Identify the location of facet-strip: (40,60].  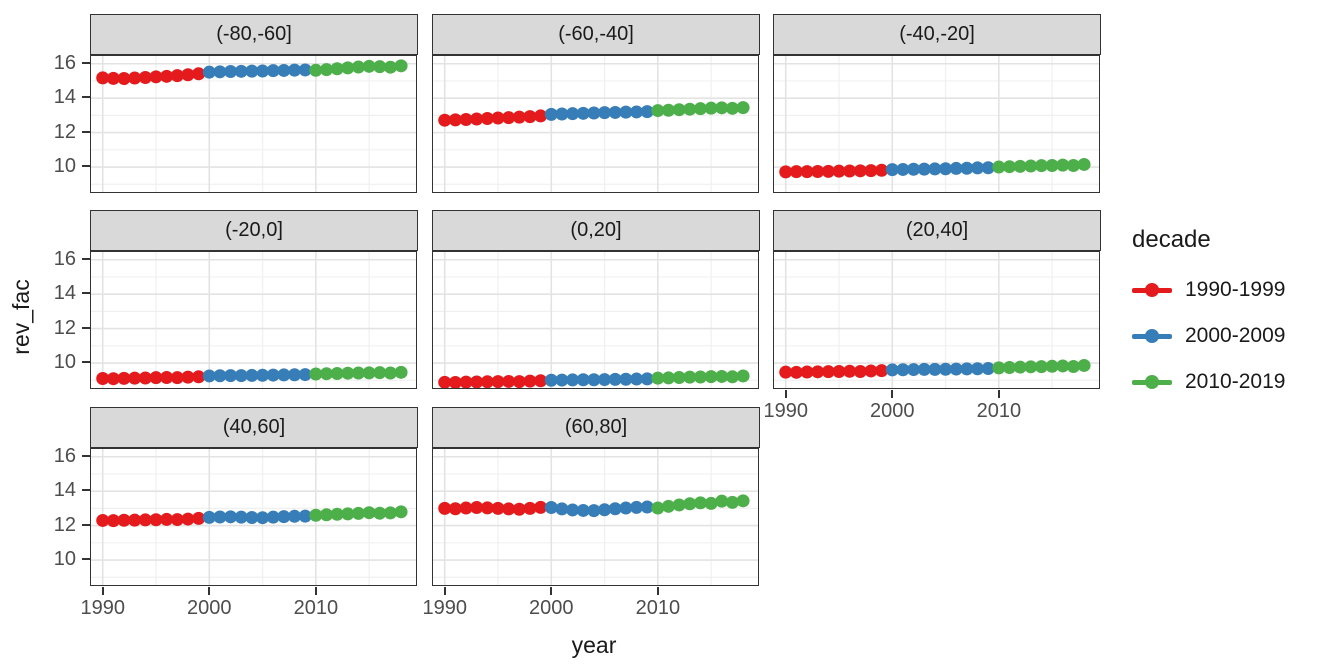
(254, 427).